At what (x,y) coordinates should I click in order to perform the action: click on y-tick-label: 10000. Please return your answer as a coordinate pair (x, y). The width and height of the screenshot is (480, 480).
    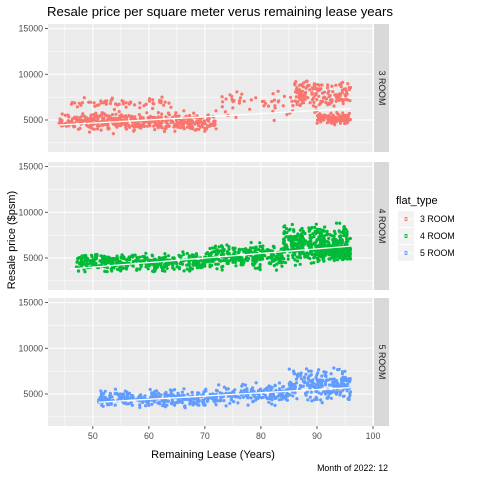
    Looking at the image, I should click on (31, 348).